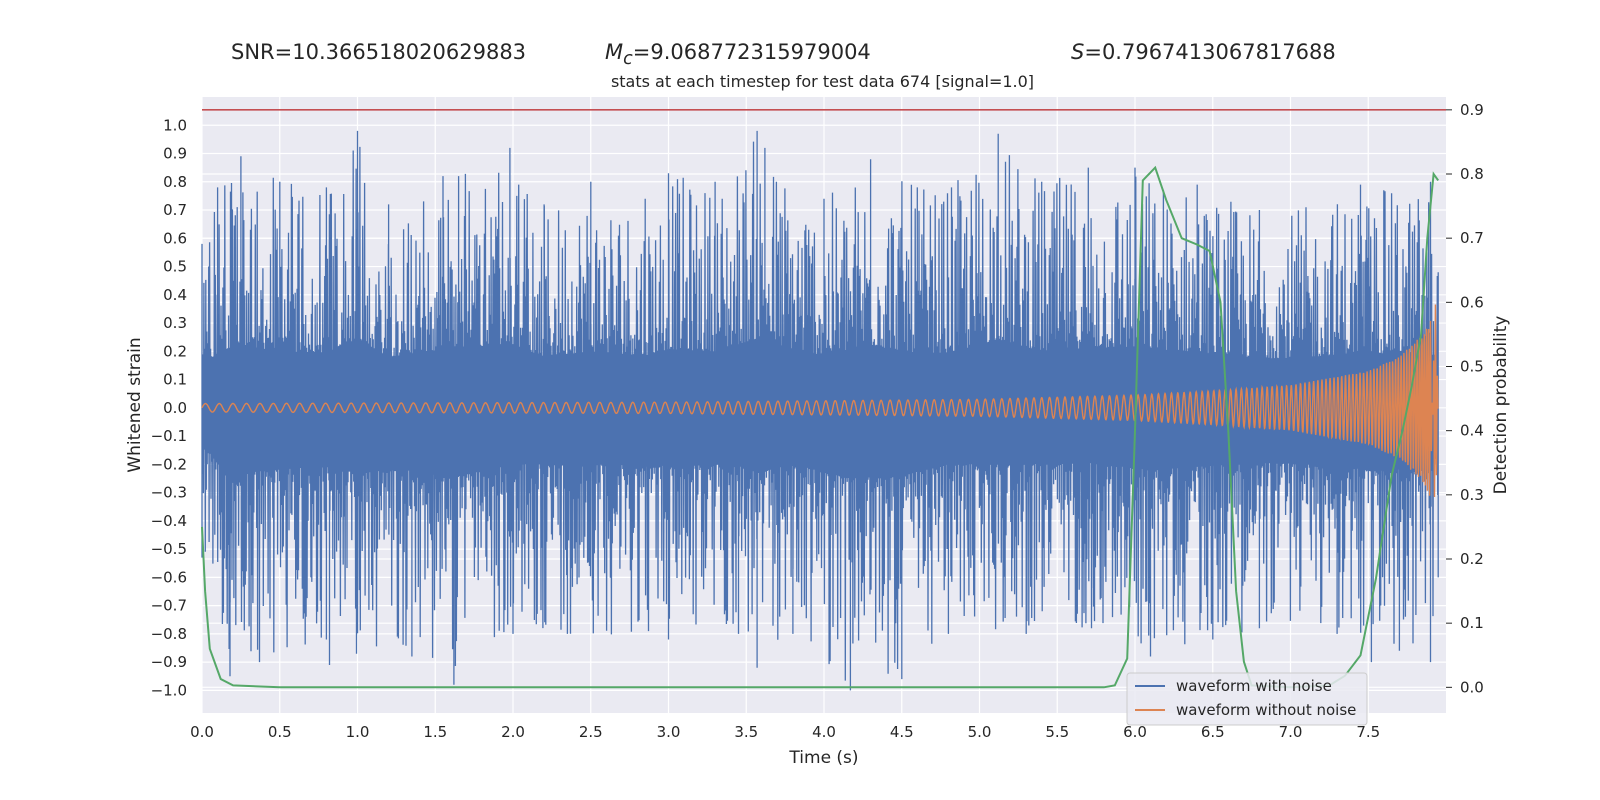 The image size is (1600, 800). Describe the element at coordinates (1472, 495) in the screenshot. I see `y2-tick-label: 0.3` at that location.